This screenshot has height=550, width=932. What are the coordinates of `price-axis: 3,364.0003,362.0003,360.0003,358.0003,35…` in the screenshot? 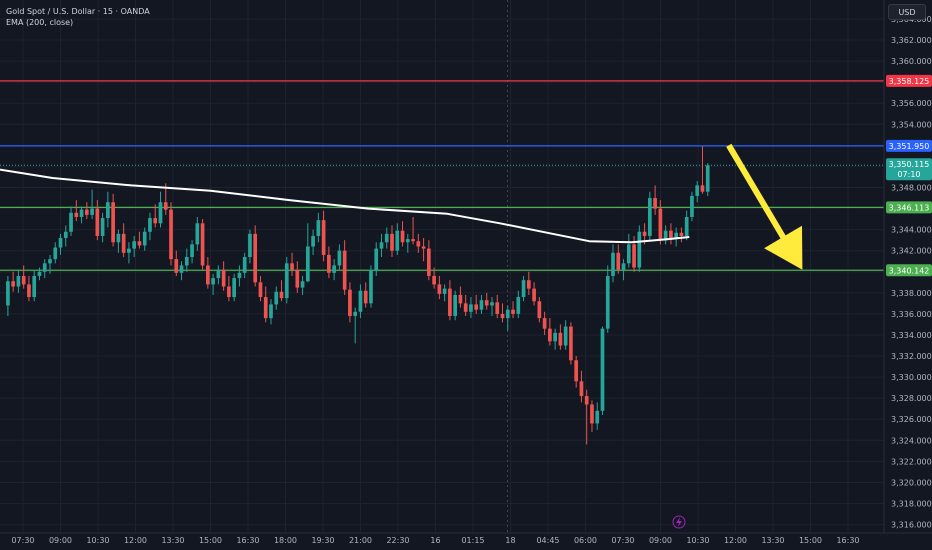 It's located at (907, 275).